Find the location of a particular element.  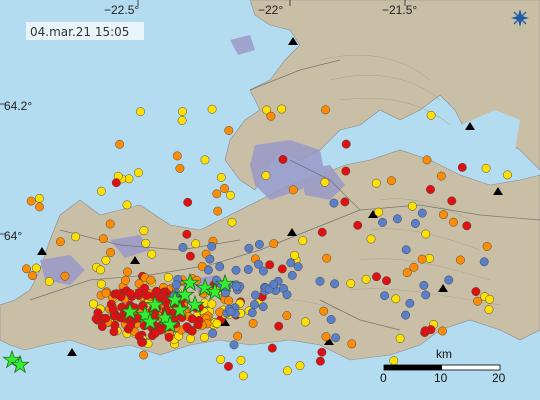

scale-tick-20: 20 is located at coordinates (499, 378).